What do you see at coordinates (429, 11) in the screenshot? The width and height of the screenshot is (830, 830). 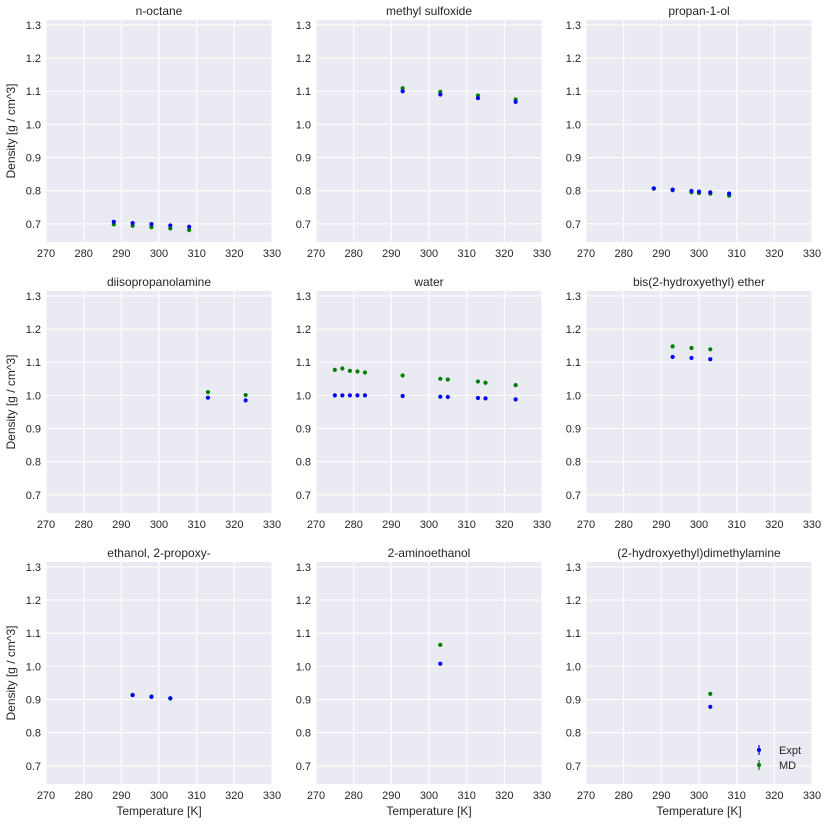 I see `subplot-title: methyl sulfoxide` at bounding box center [429, 11].